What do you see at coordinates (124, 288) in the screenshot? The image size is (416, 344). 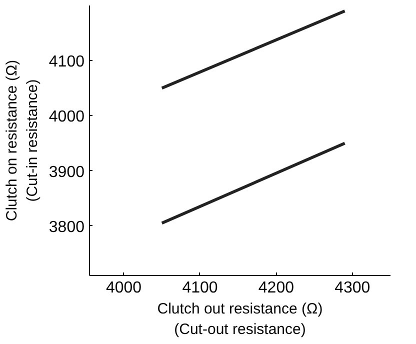 I see `x-tick-label: 4000` at bounding box center [124, 288].